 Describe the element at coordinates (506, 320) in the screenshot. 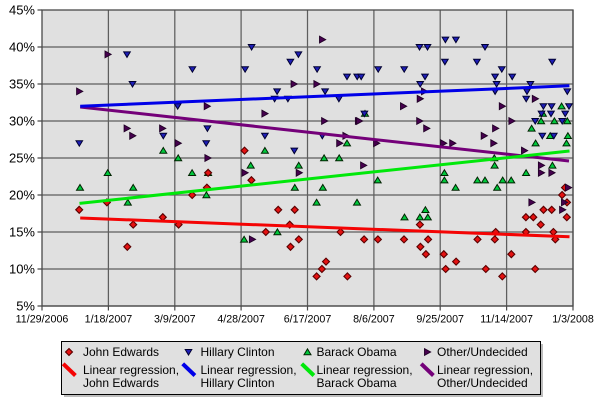

I see `svg-text: 11/14/2007` at that location.